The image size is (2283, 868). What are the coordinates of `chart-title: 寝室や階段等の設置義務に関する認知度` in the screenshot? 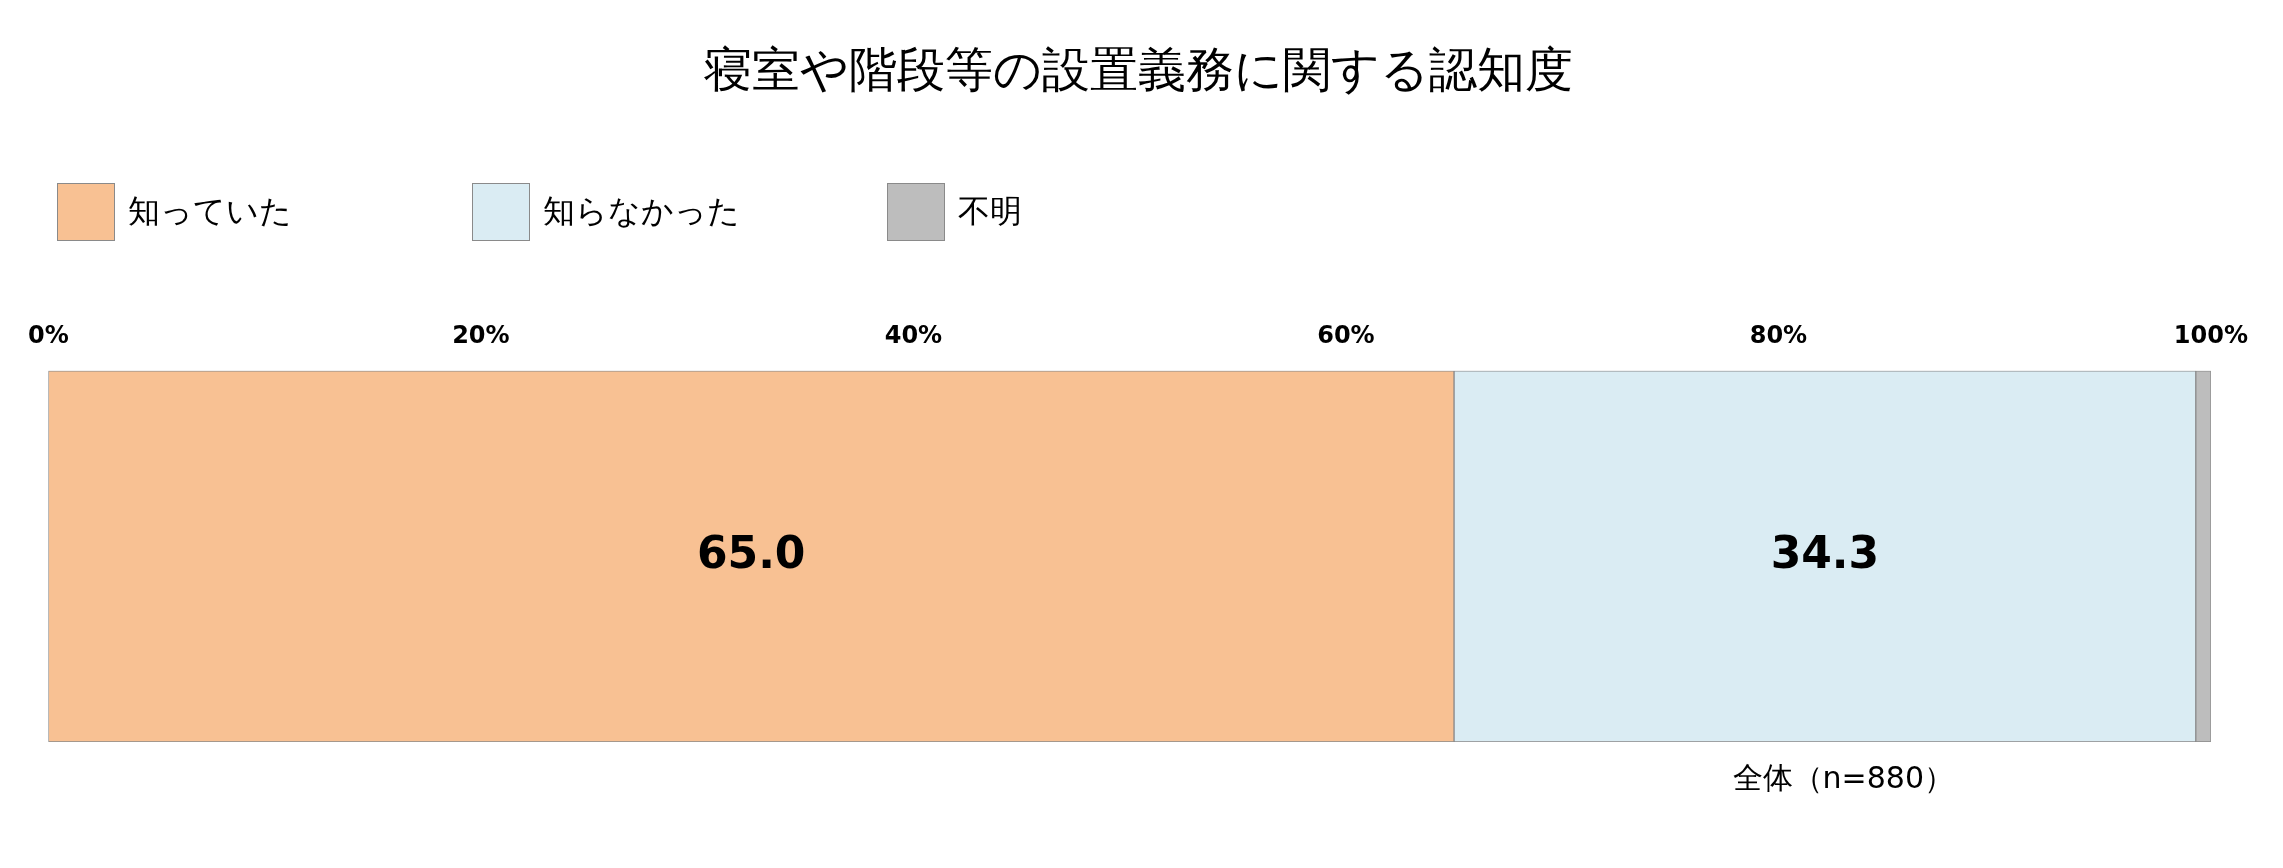 It's located at (1138, 69).